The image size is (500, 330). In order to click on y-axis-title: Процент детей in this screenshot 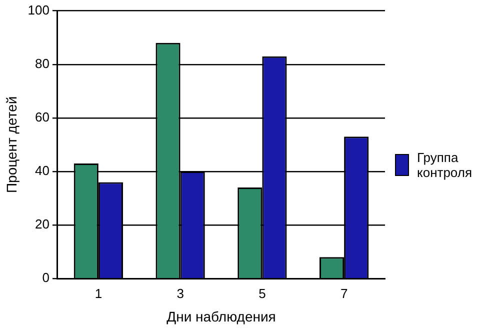, I will do `click(11, 145)`.